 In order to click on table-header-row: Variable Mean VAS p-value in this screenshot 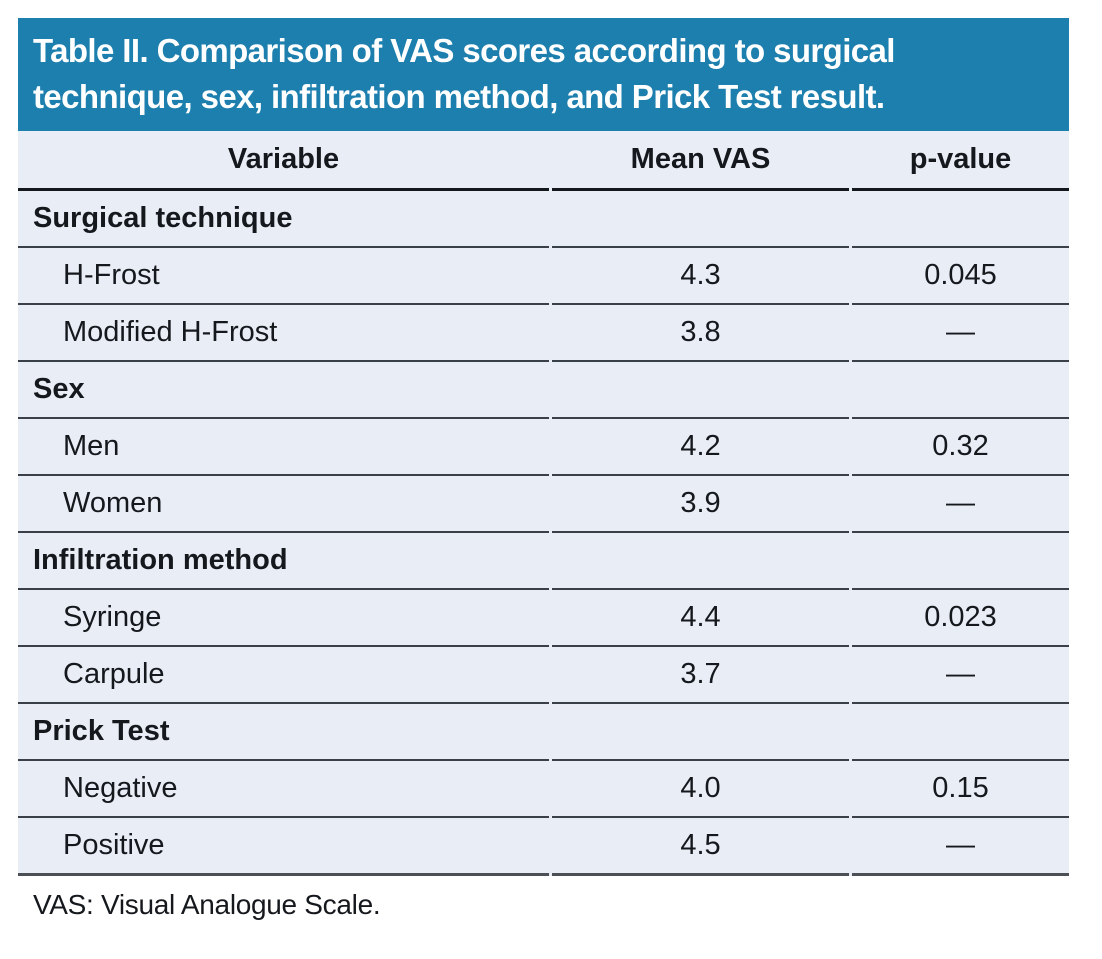, I will do `click(543, 161)`.